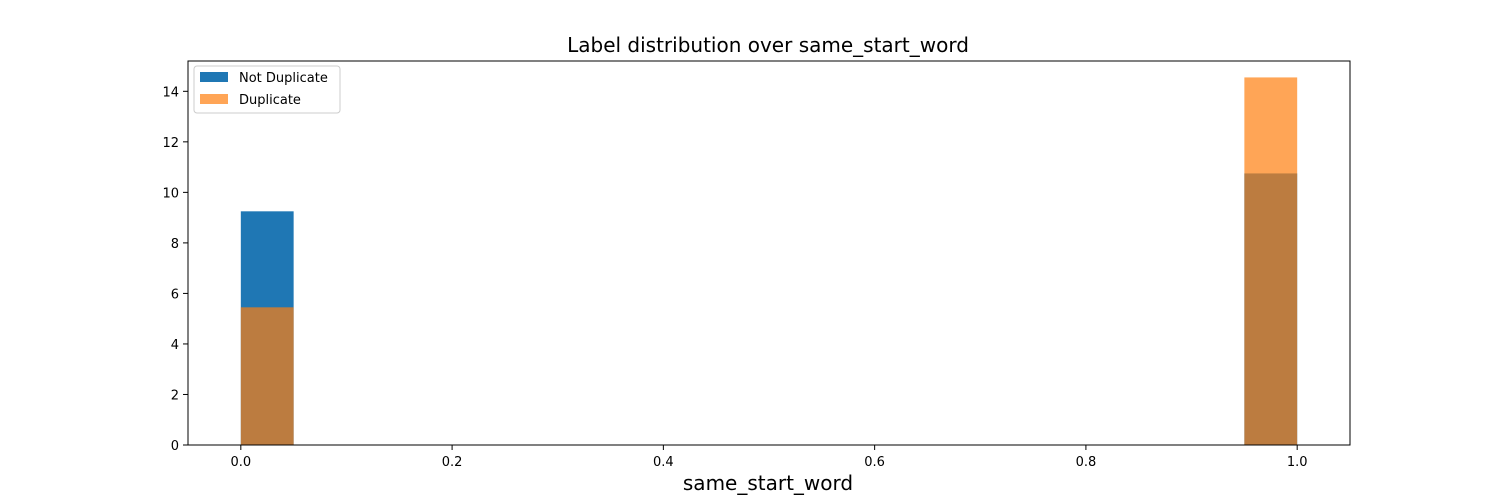  What do you see at coordinates (663, 462) in the screenshot?
I see `x-tick-label: 0.4` at bounding box center [663, 462].